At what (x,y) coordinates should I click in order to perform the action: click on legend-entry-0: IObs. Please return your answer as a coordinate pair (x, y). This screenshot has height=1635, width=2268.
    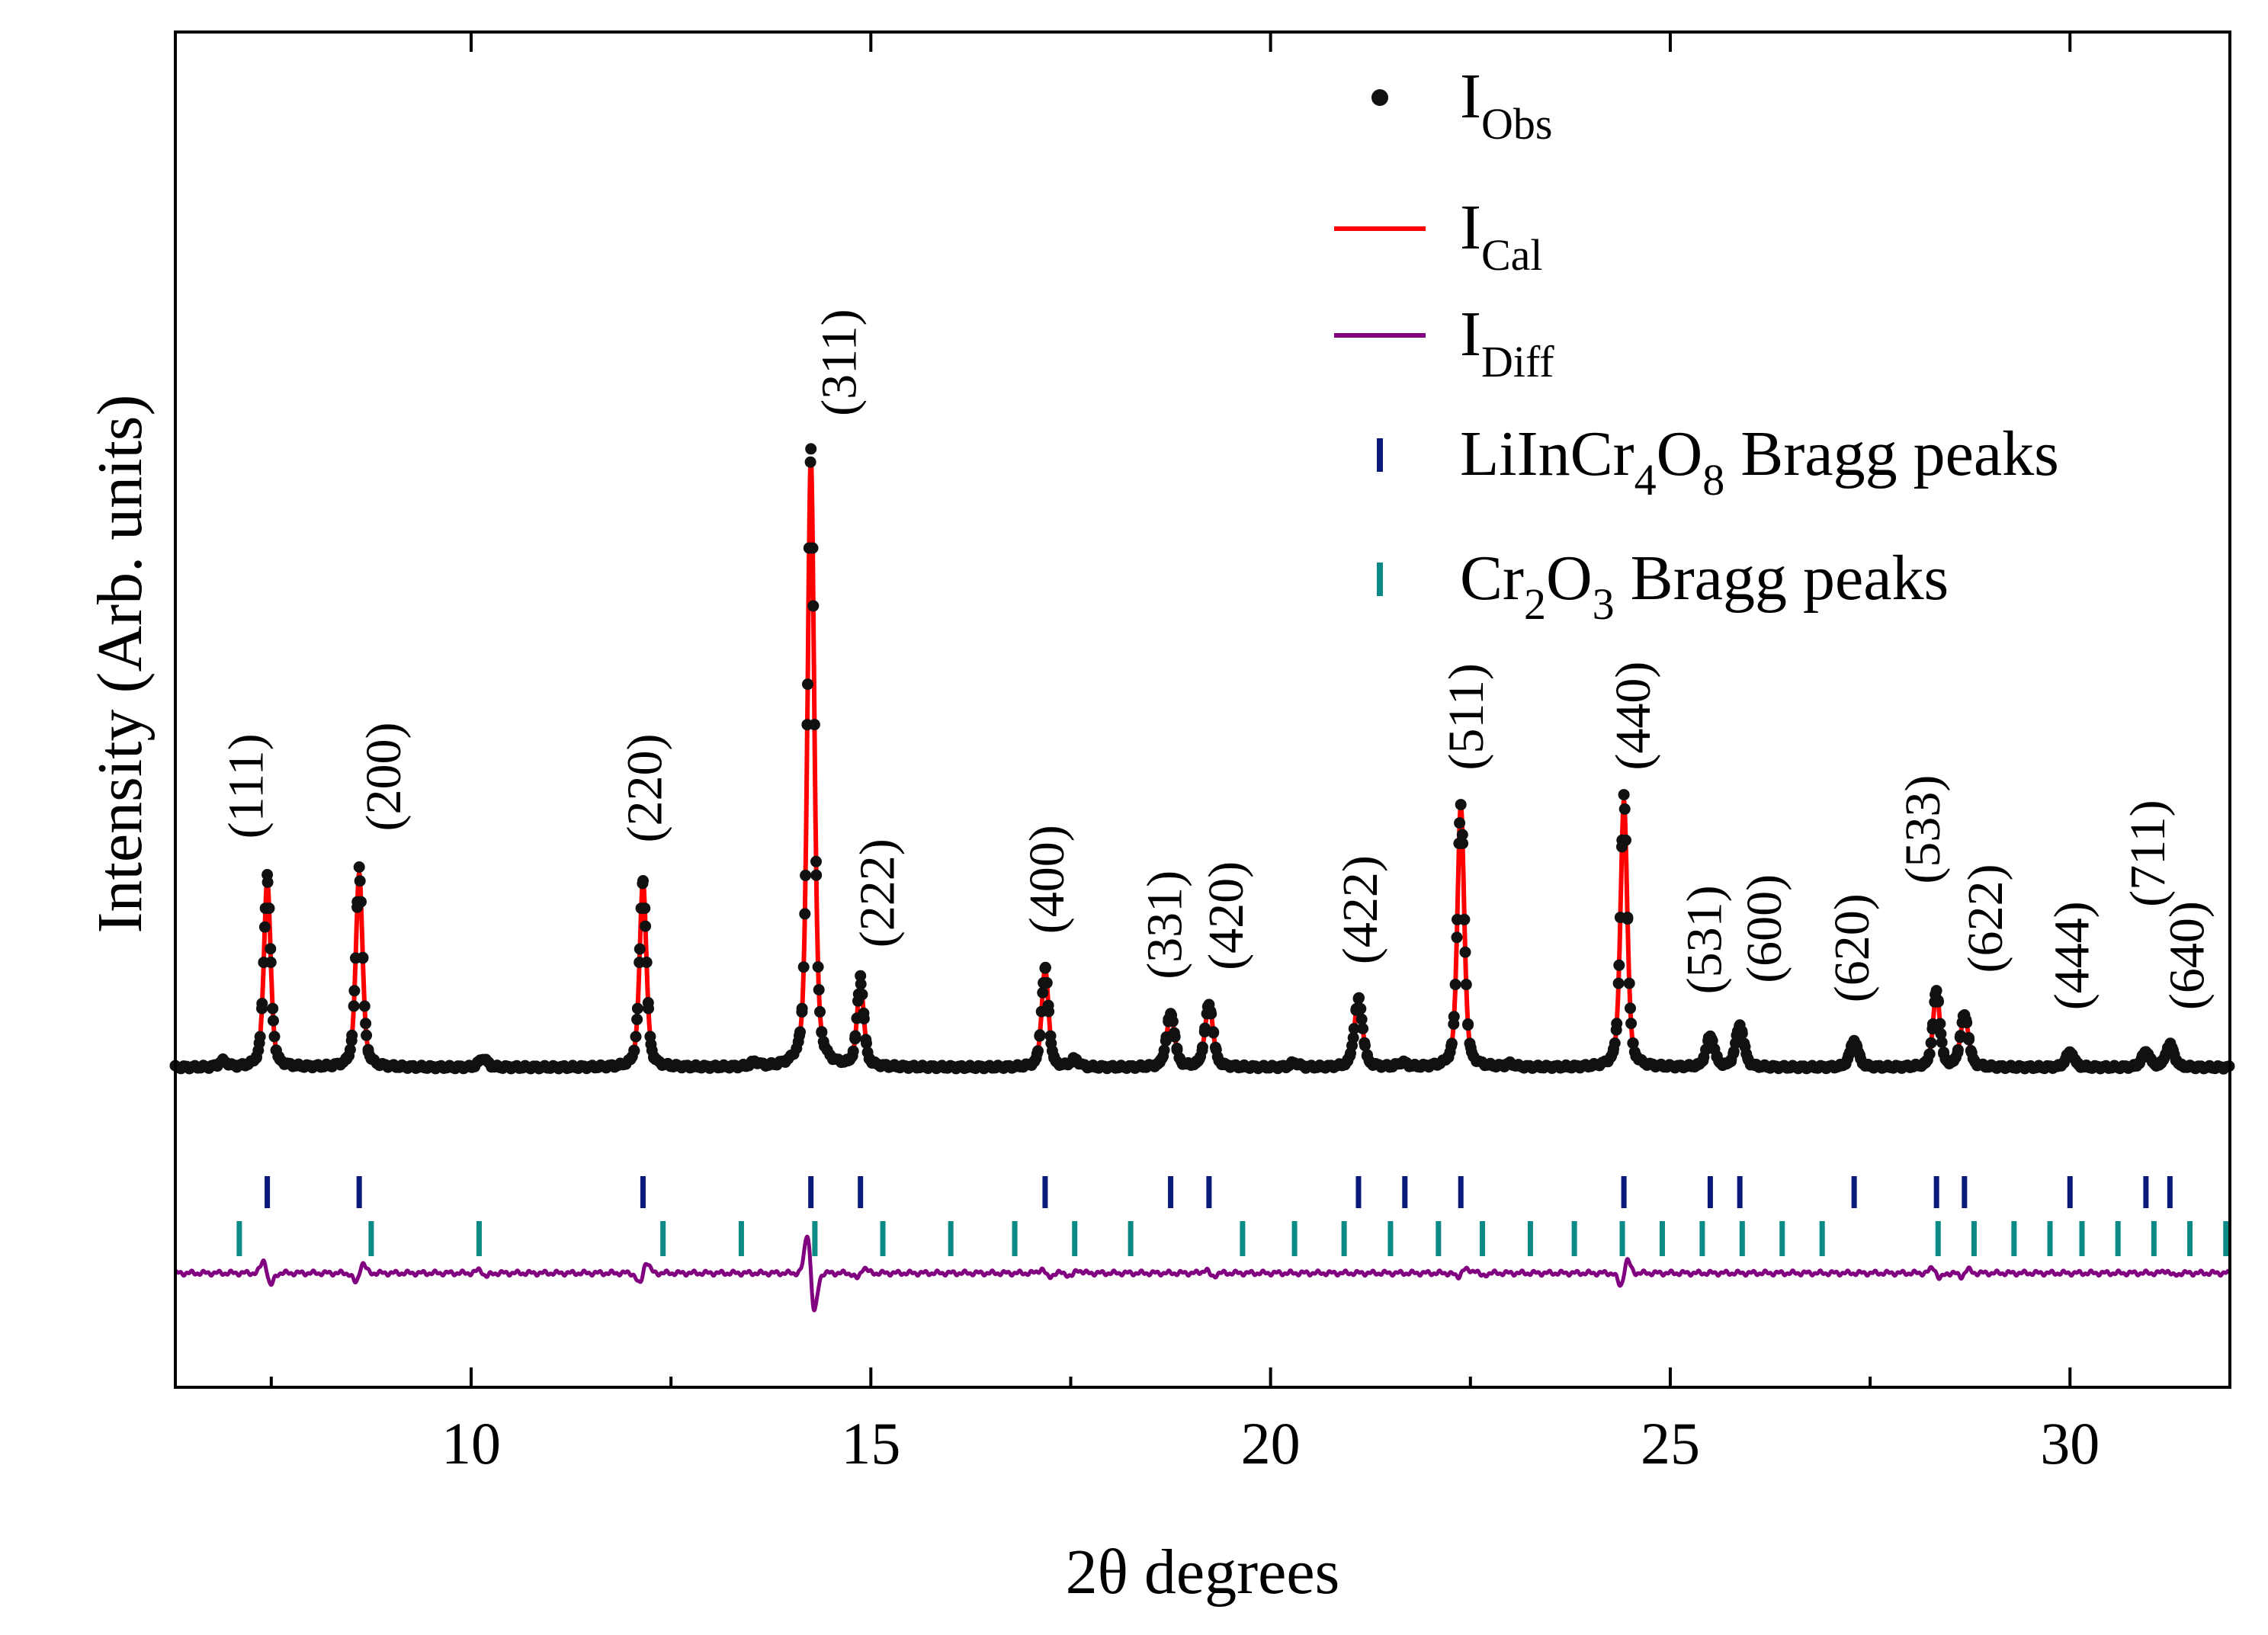
    Looking at the image, I should click on (1506, 105).